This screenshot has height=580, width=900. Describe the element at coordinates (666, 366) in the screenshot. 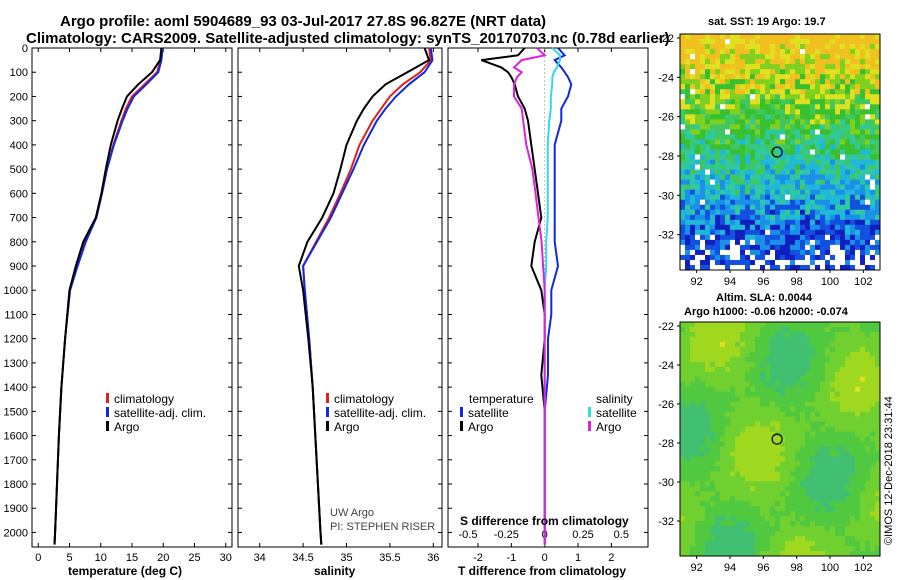

I see `lat-tick-label: -24` at that location.